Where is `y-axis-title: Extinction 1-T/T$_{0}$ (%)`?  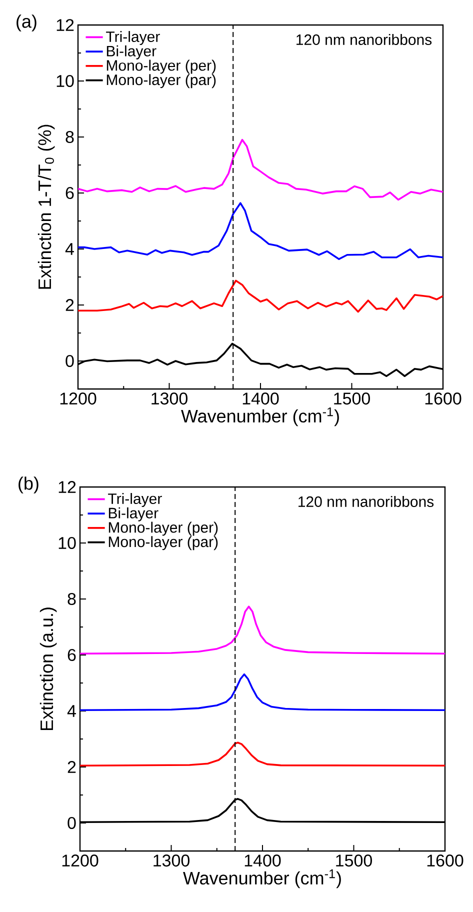
y-axis-title: Extinction 1-T/T$_{0}$ (%) is located at coordinates (46, 206).